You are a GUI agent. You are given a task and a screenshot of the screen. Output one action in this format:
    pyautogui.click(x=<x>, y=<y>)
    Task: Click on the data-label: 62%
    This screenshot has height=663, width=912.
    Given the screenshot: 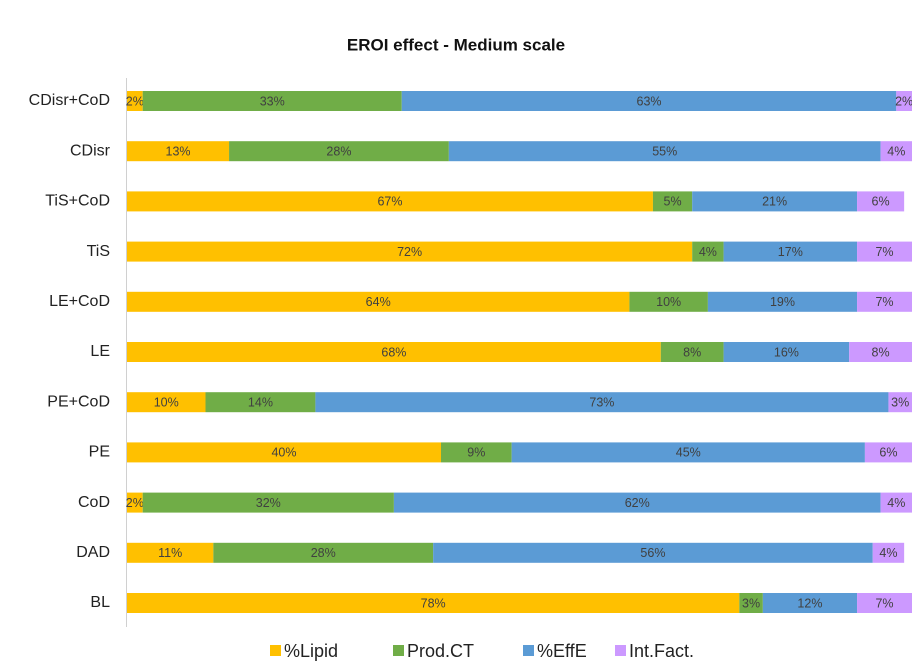 What is the action you would take?
    pyautogui.click(x=637, y=503)
    